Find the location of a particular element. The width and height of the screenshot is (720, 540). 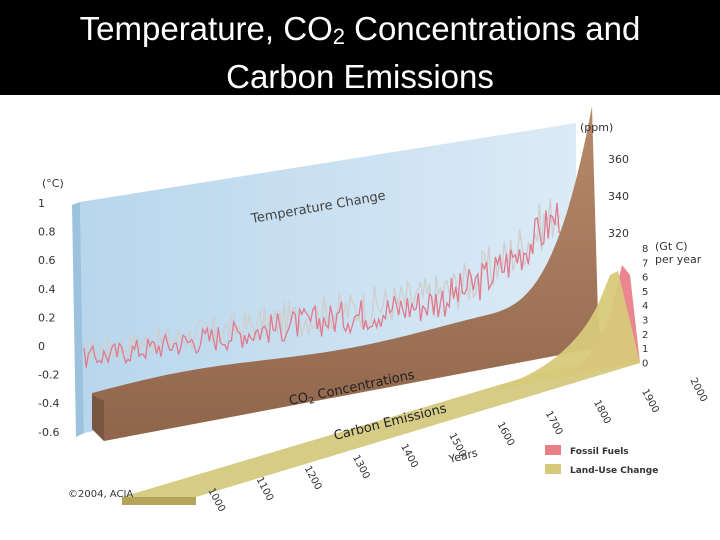

year-tick-label: 1900 is located at coordinates (650, 401).